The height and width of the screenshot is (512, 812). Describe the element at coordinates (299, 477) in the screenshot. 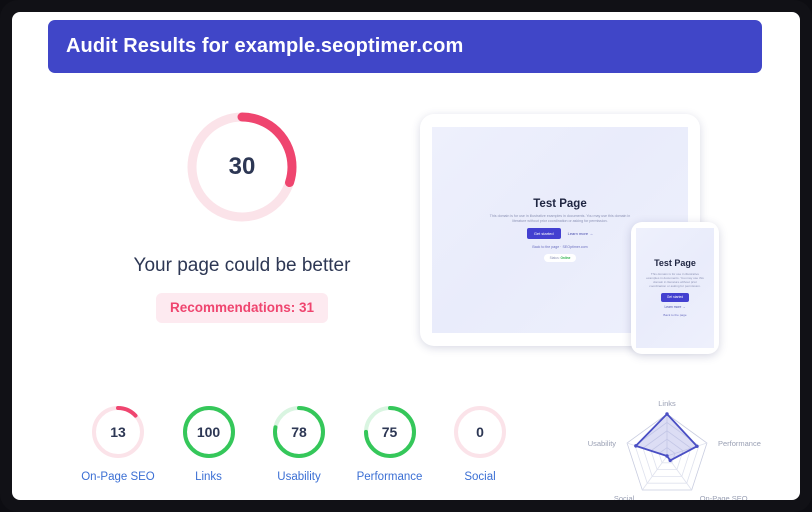

I see `metric-label: Usability` at that location.